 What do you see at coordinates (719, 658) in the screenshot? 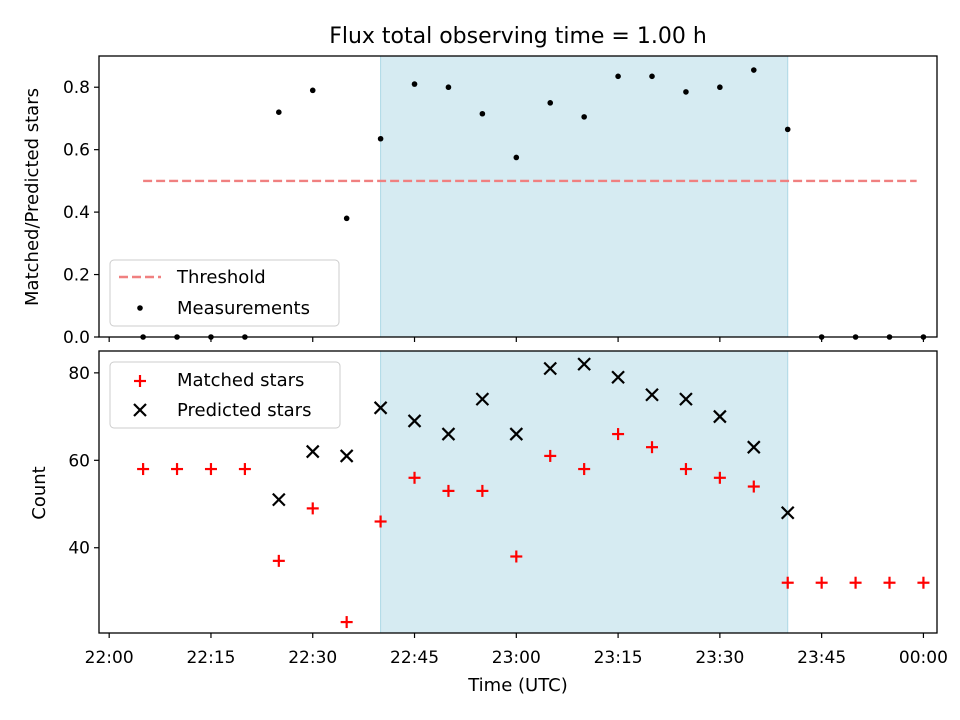
I see `count-x-tick-label: 23:30` at bounding box center [719, 658].